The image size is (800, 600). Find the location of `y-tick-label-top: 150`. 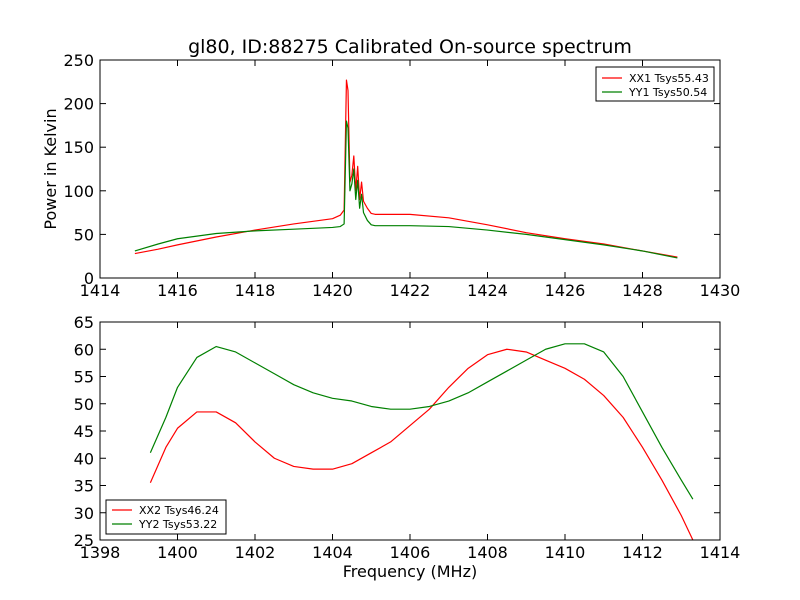

y-tick-label-top: 150 is located at coordinates (78, 147).